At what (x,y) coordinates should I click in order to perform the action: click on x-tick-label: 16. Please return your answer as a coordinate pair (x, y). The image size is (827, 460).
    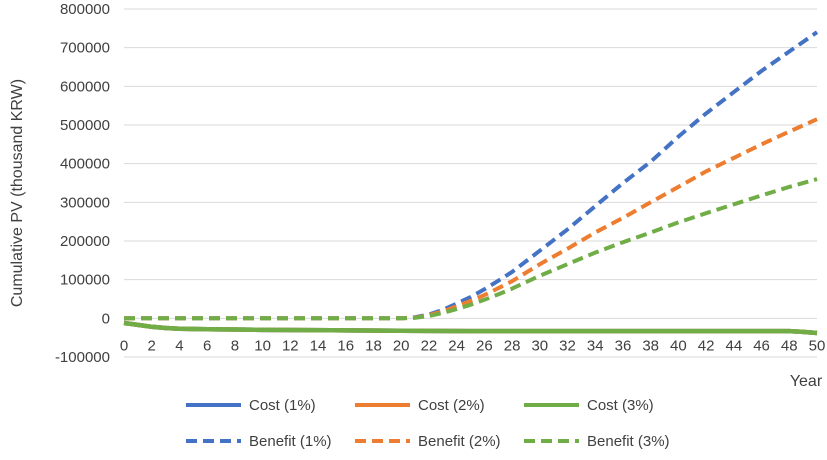
    Looking at the image, I should click on (345, 345).